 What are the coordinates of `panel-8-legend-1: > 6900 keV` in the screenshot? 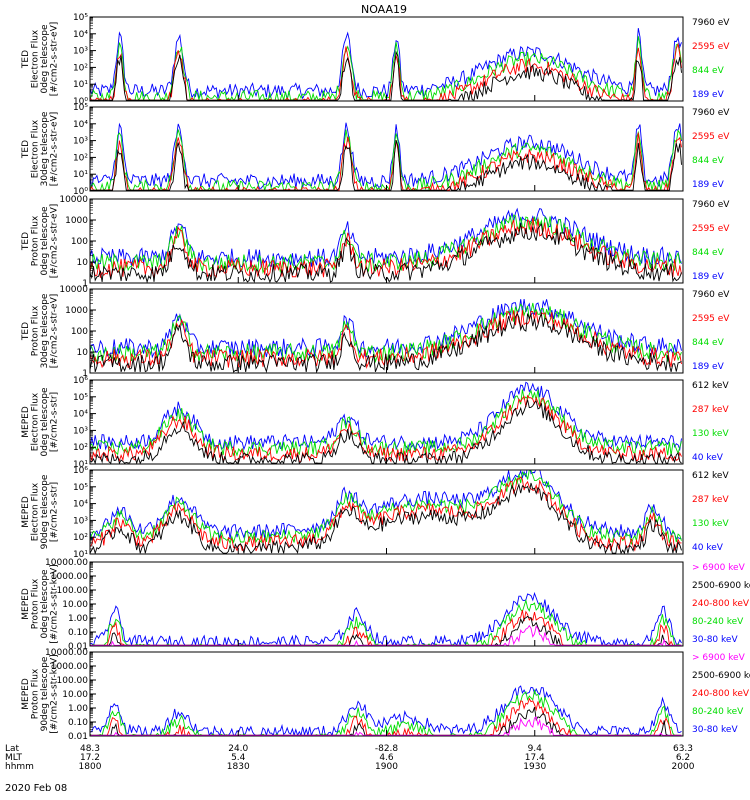 It's located at (719, 658).